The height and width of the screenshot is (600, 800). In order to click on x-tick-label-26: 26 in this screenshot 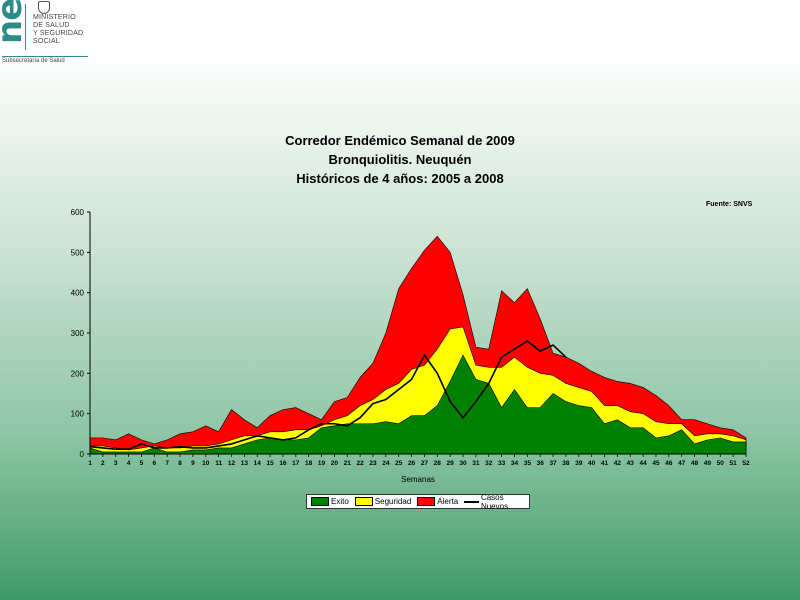, I will do `click(412, 463)`.